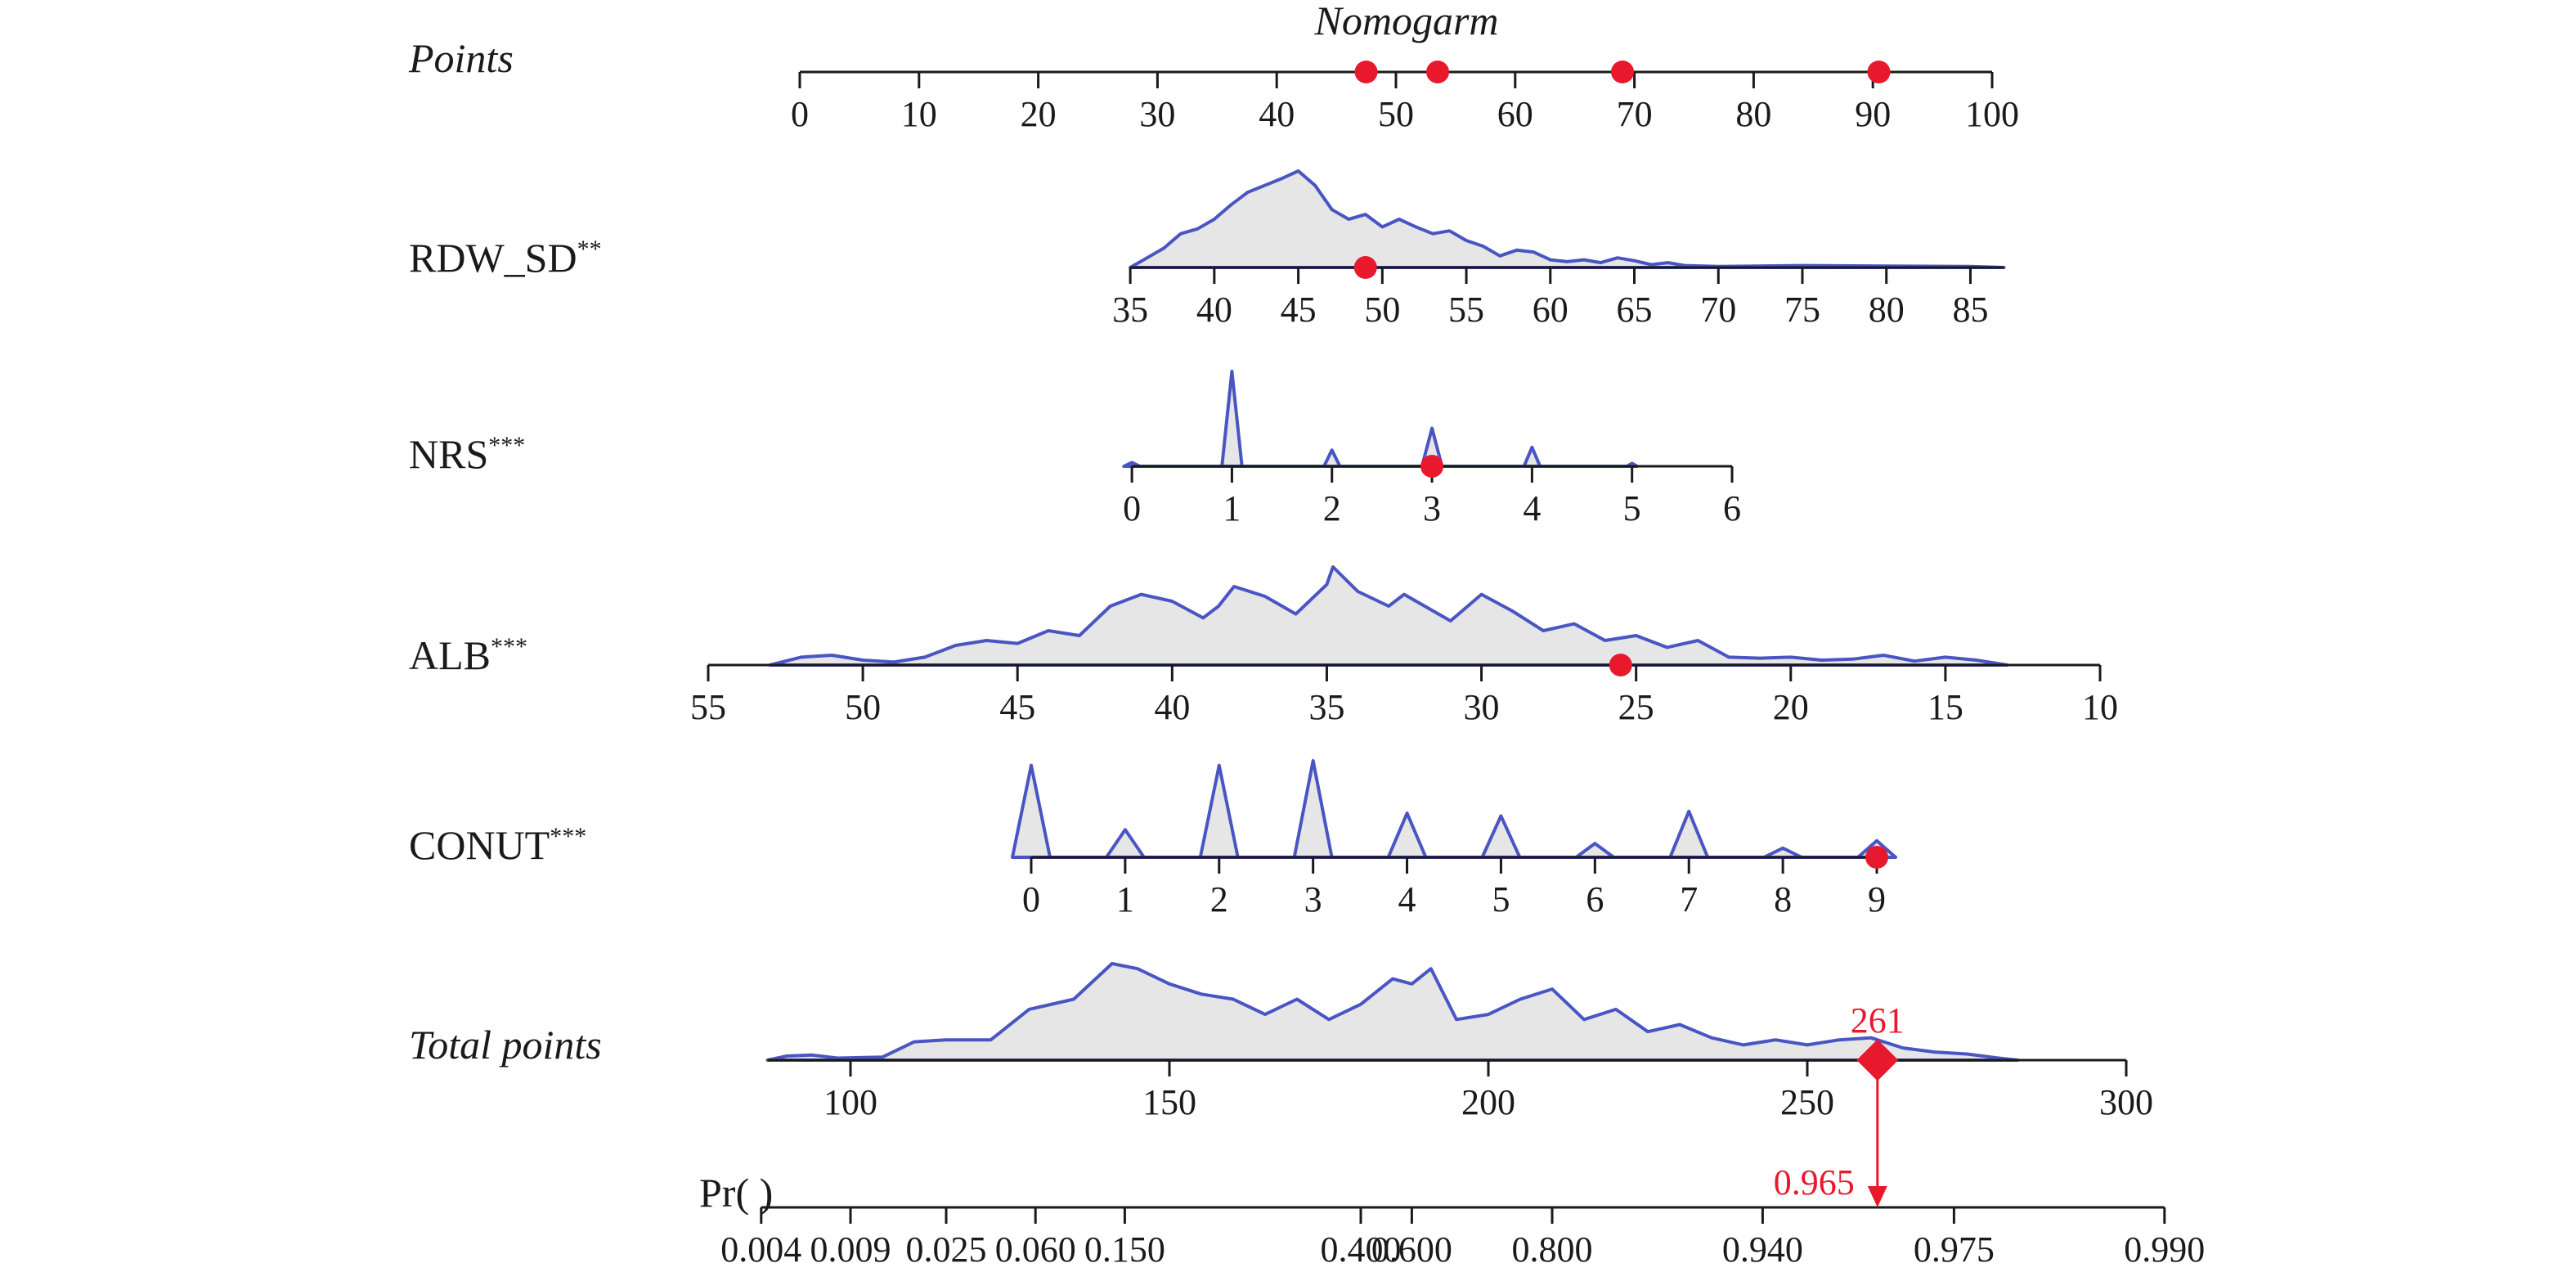 The width and height of the screenshot is (2576, 1281). Describe the element at coordinates (1552, 1249) in the screenshot. I see `tick-label: 0.800` at that location.